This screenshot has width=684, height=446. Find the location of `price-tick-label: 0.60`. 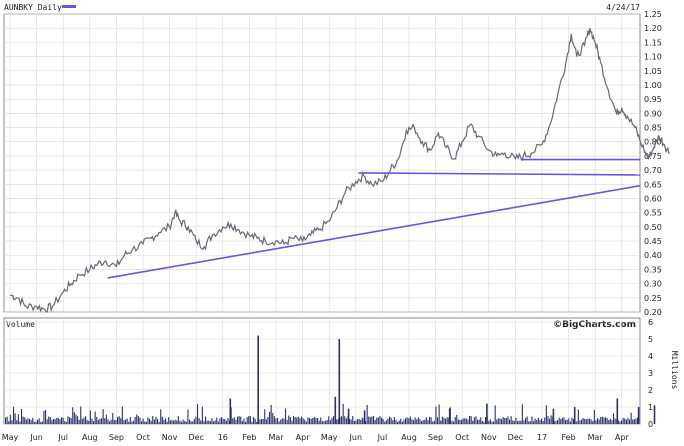

price-tick-label: 0.60 is located at coordinates (653, 198).